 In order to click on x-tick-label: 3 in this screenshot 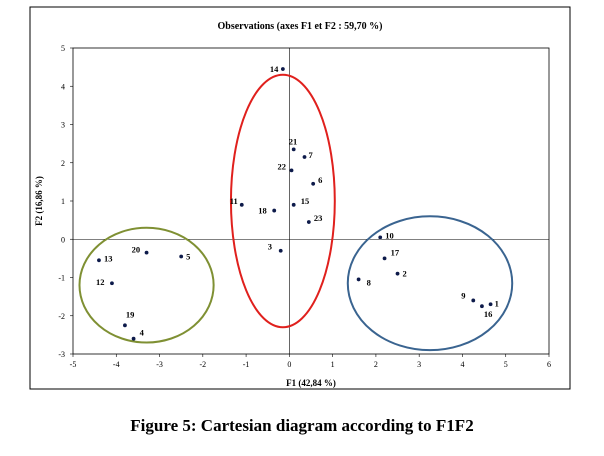, I will do `click(419, 364)`.